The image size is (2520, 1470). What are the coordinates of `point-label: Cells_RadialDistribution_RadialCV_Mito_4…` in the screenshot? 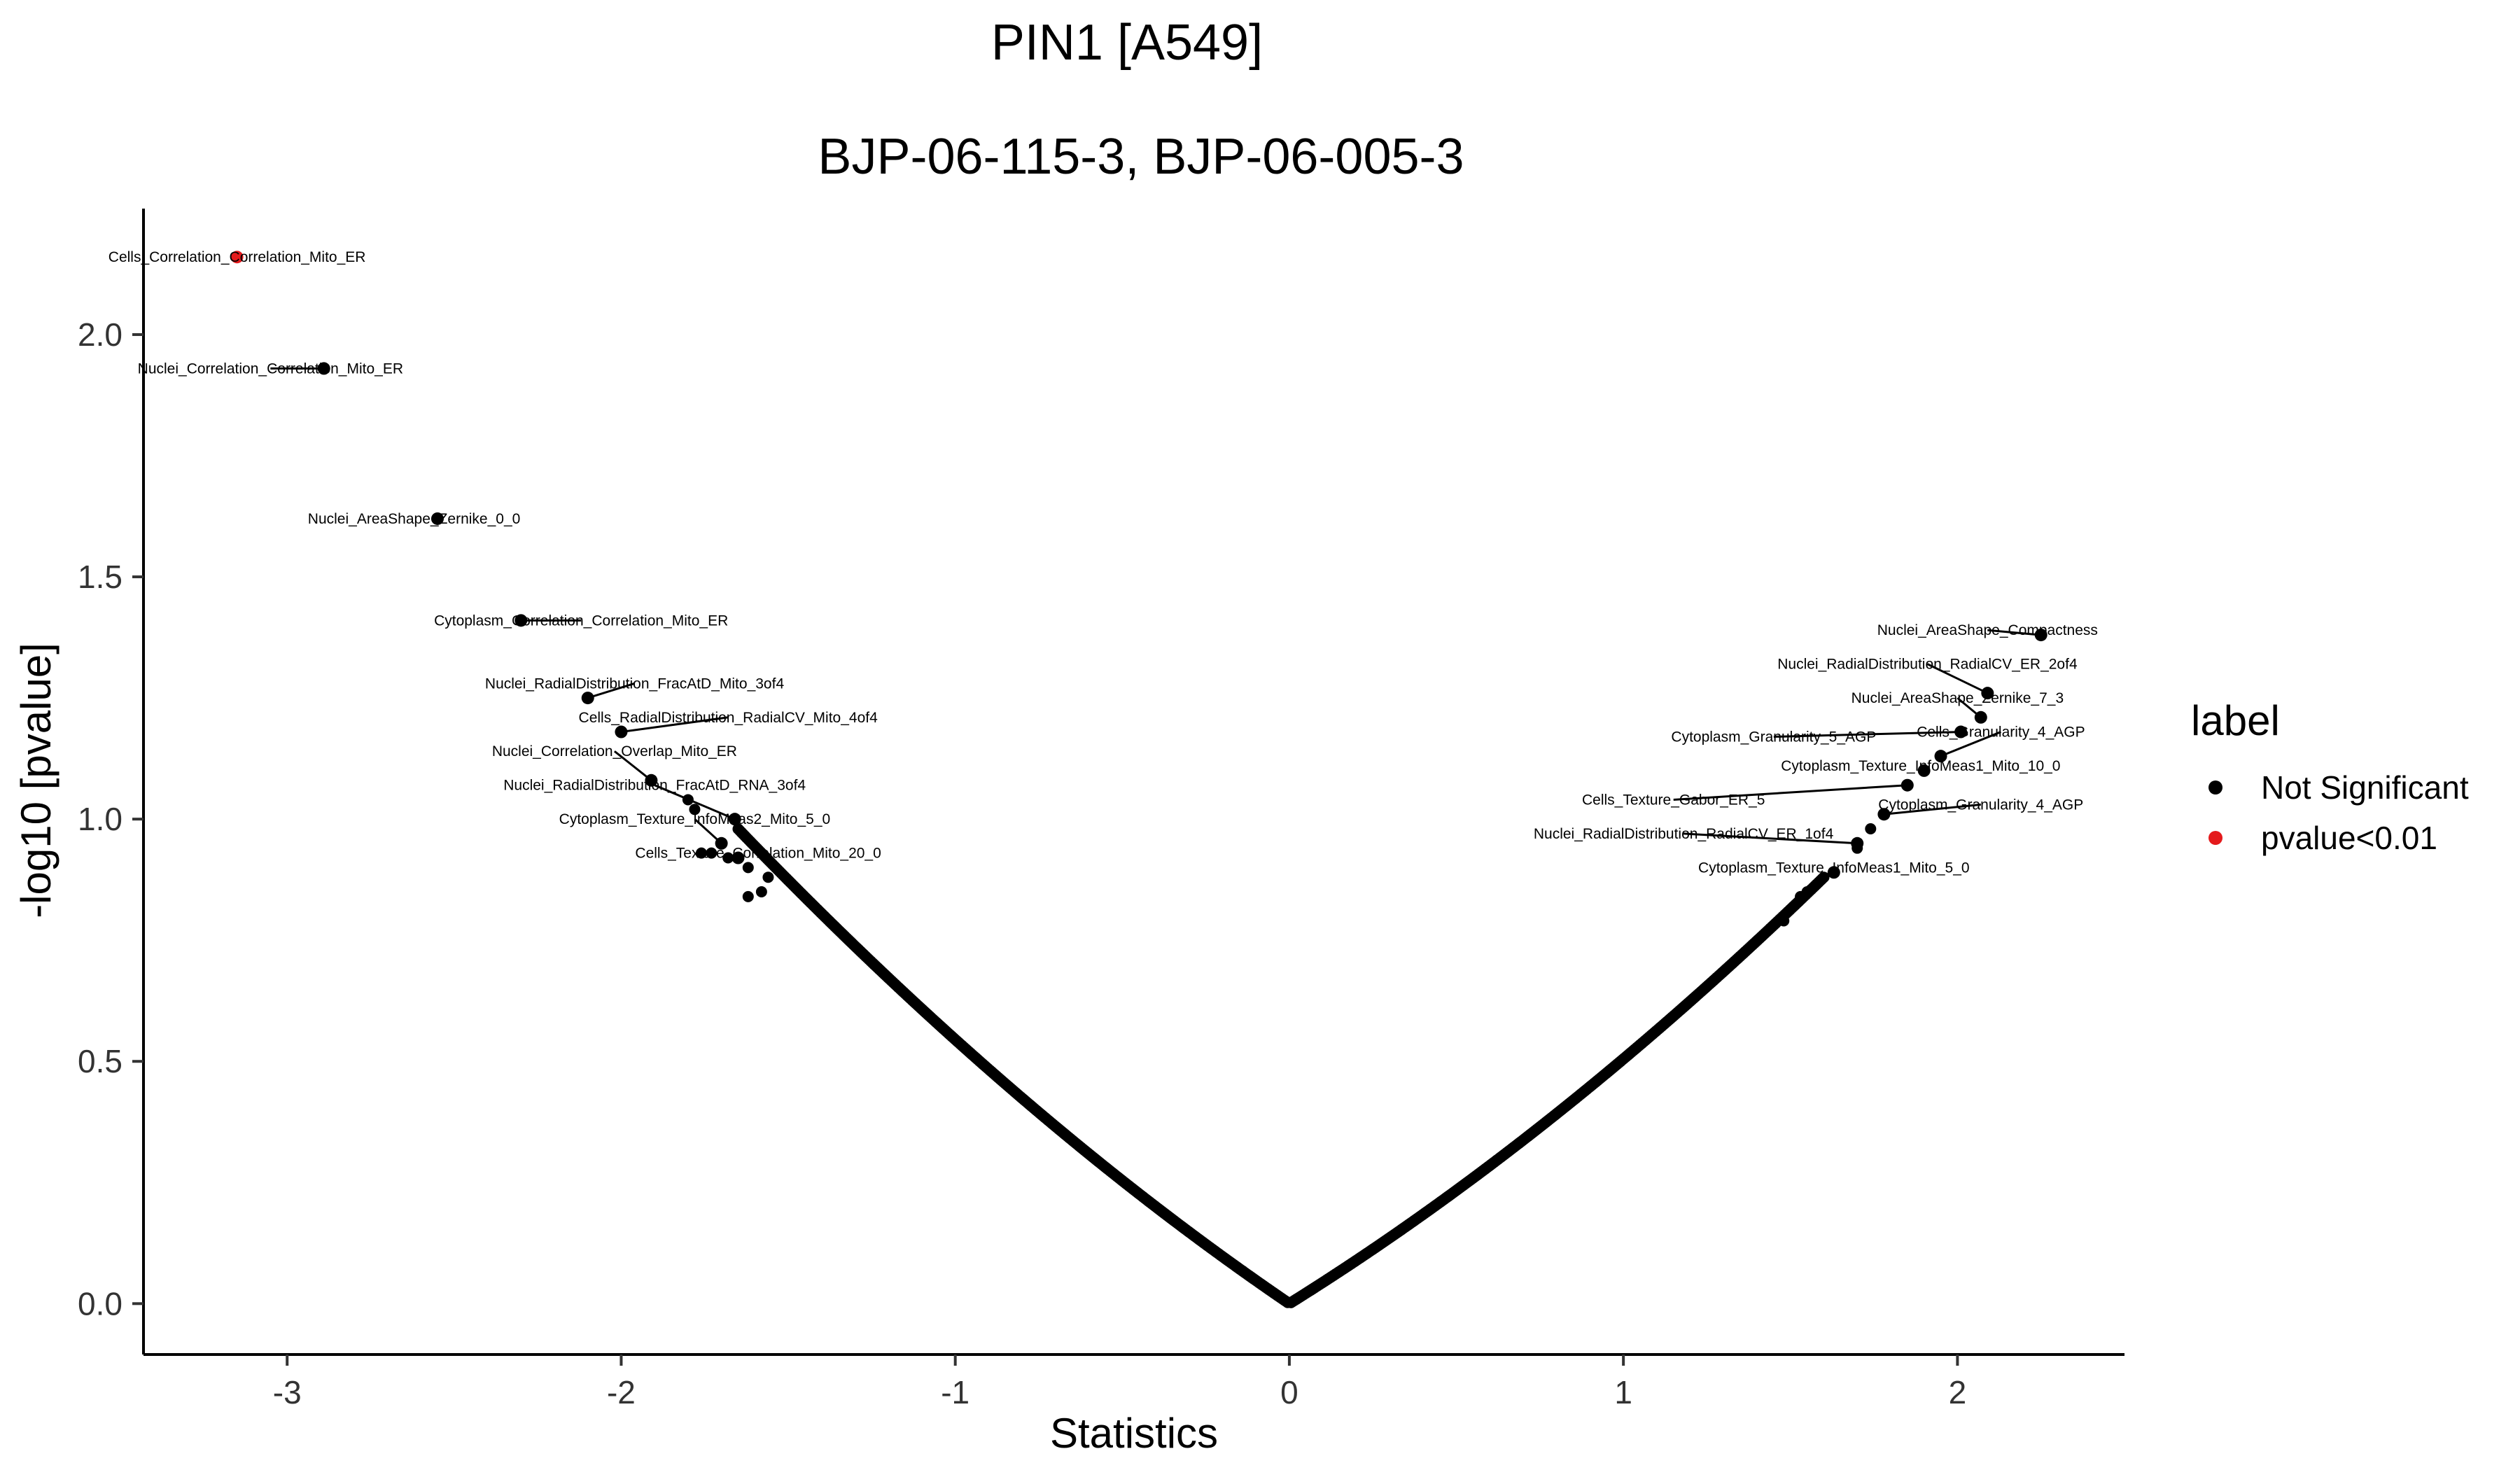 It's located at (728, 718).